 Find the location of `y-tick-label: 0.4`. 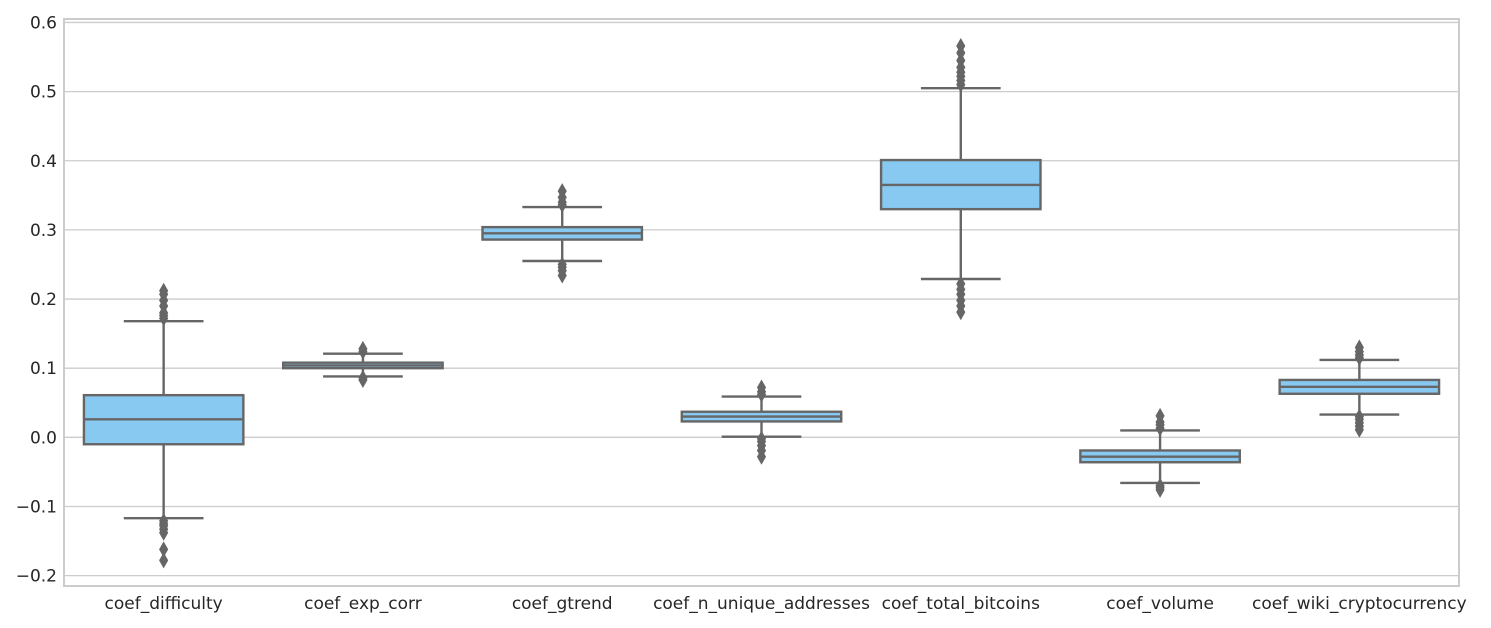

y-tick-label: 0.4 is located at coordinates (43, 162).